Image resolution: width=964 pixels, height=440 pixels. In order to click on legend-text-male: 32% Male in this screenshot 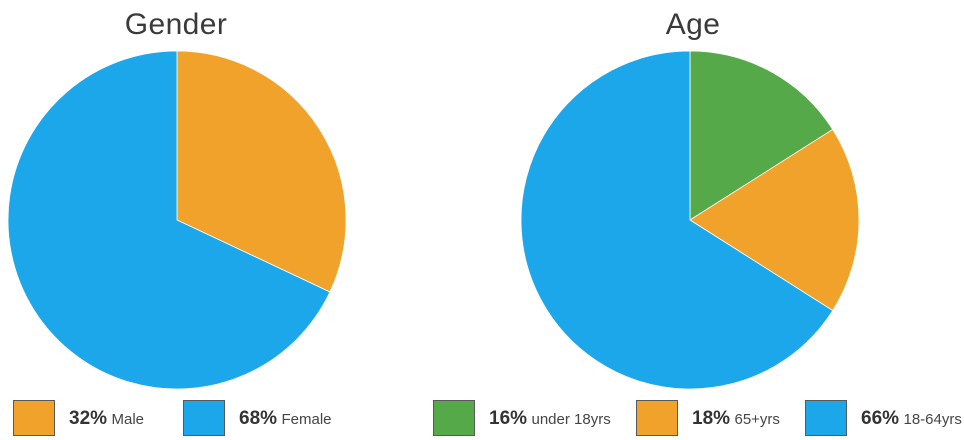, I will do `click(106, 419)`.